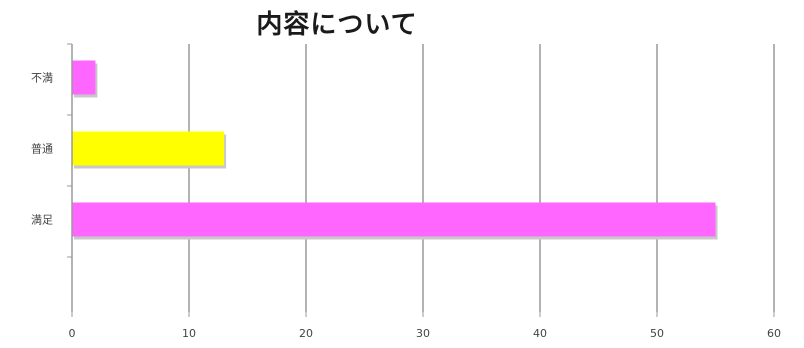 This screenshot has height=348, width=804. I want to click on x-tick-label: 0, so click(72, 333).